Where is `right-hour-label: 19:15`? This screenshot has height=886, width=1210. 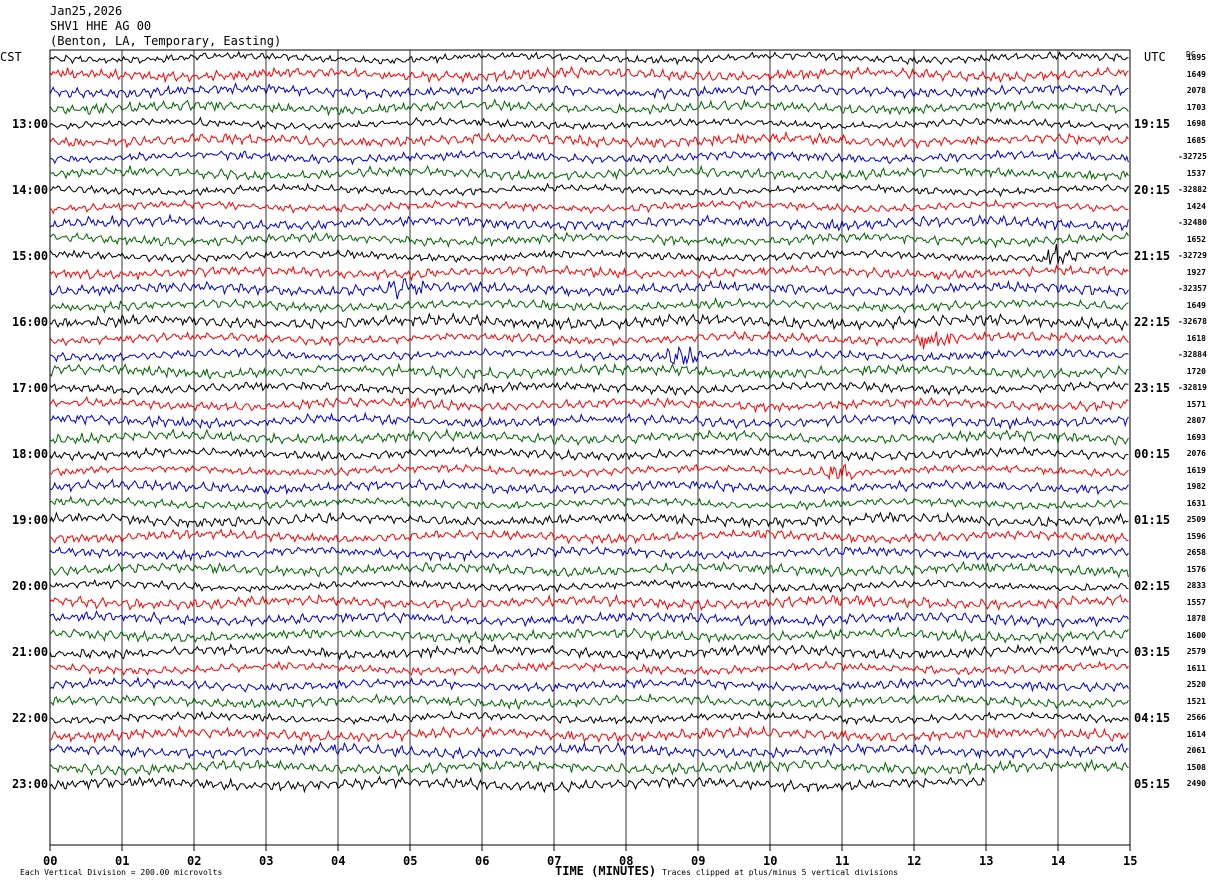
right-hour-label: 19:15 is located at coordinates (1152, 124).